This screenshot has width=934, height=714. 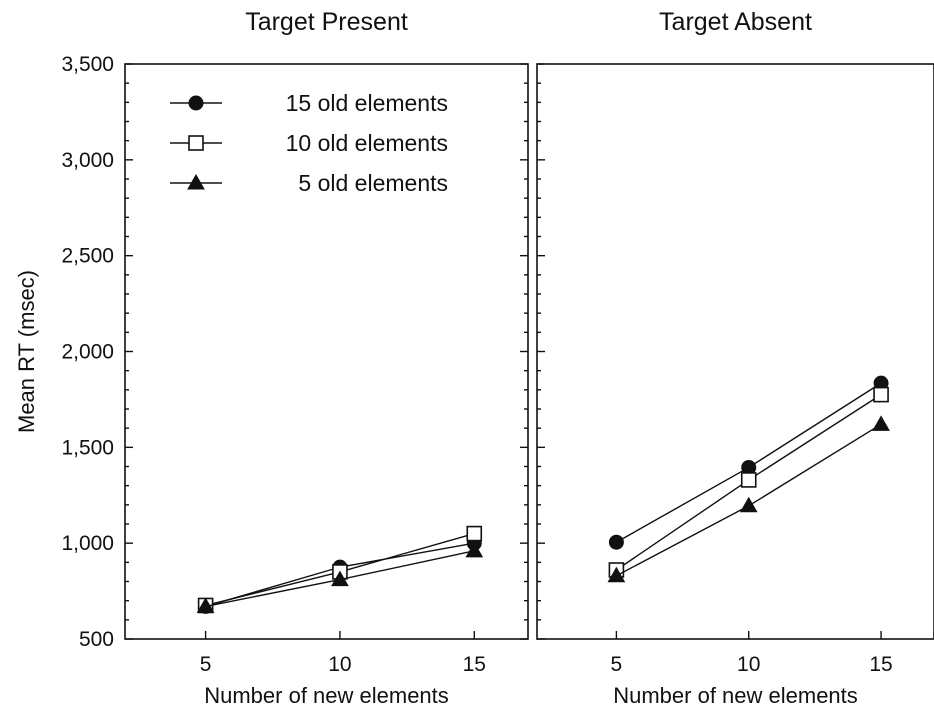 I want to click on y-tick-label: 3,500, so click(x=87, y=64).